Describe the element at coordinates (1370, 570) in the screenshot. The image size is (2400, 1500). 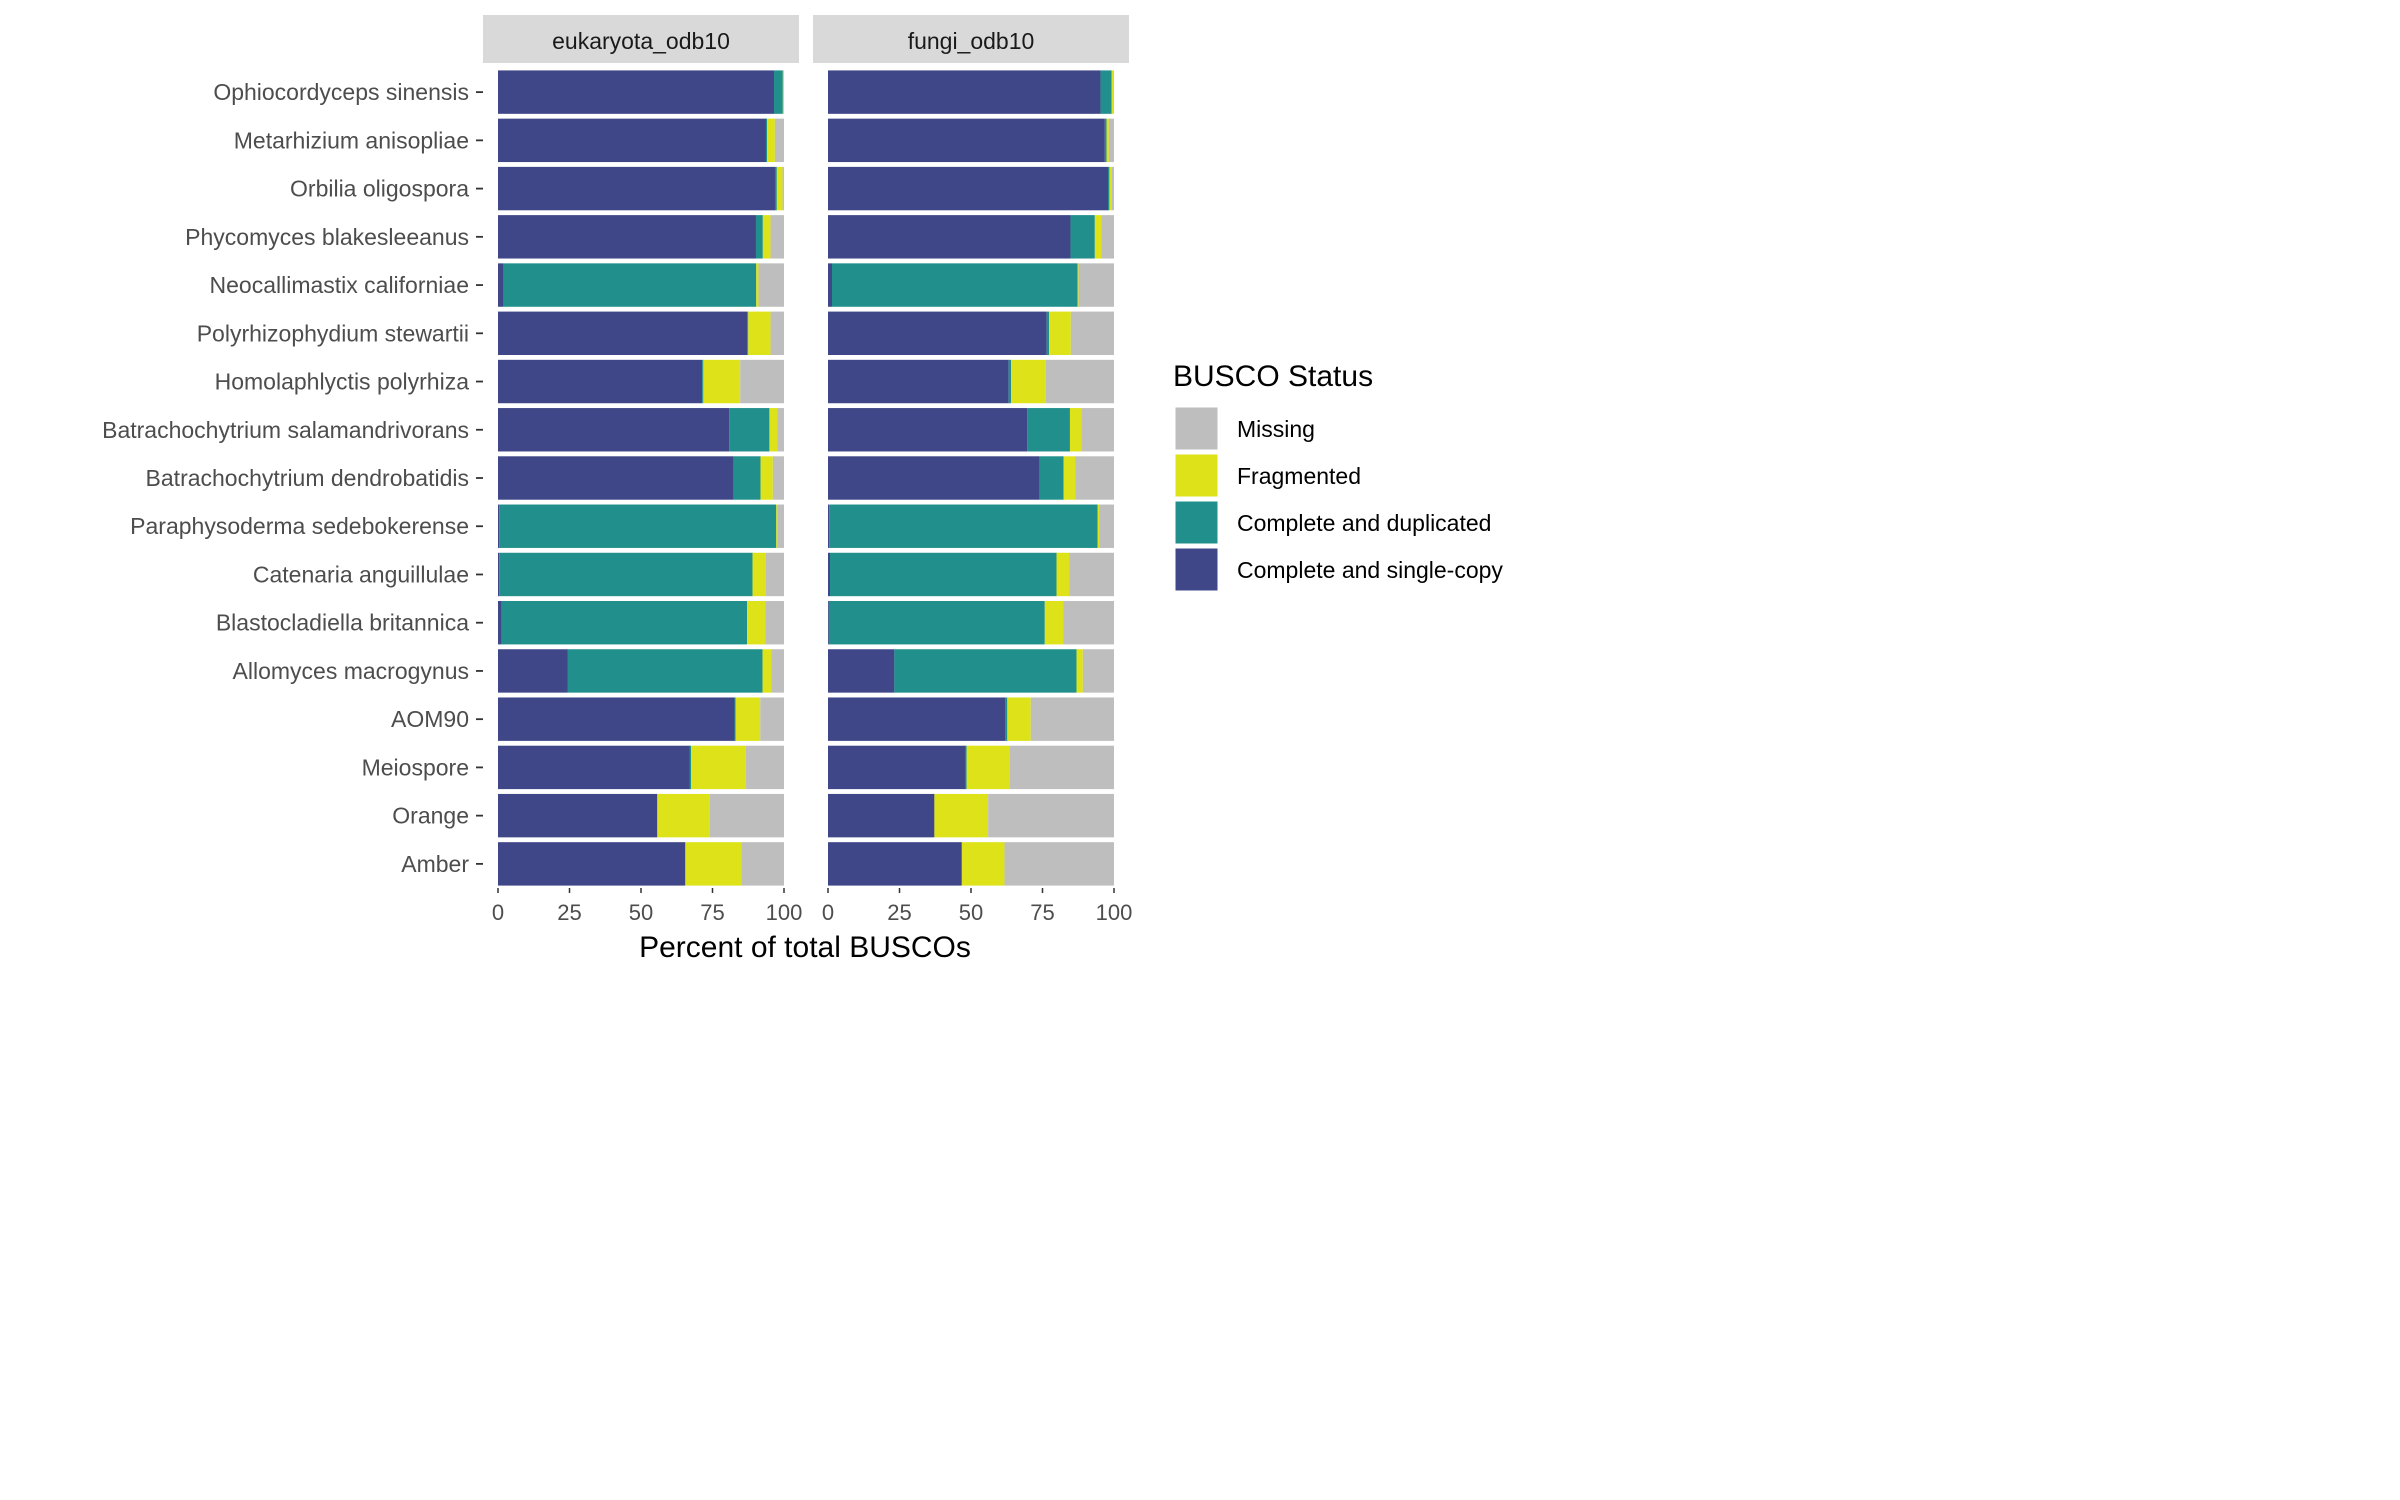
I see `legend-label-complete-and-single-copy: Complete and single-copy` at that location.